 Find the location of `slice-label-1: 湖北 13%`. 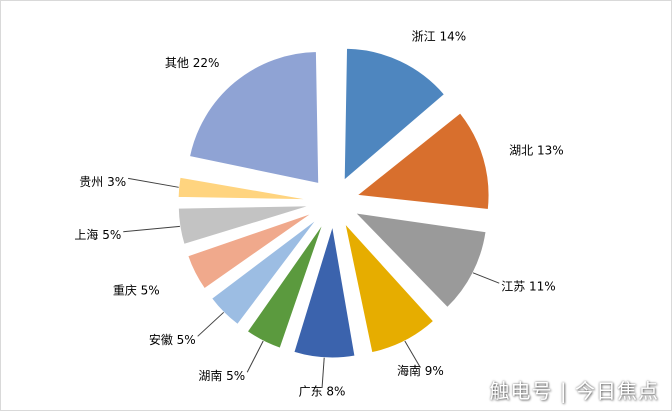

slice-label-1: 湖北 13% is located at coordinates (536, 150).